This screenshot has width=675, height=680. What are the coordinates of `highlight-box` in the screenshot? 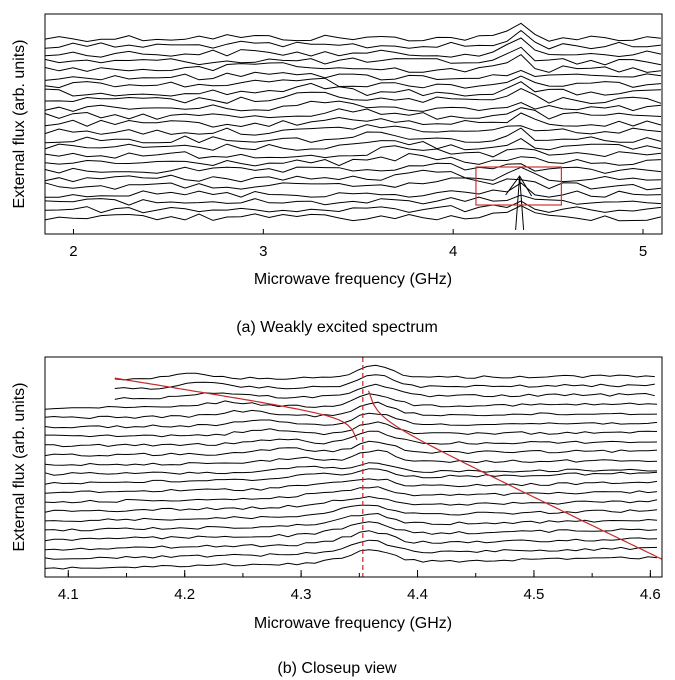 It's located at (518, 186).